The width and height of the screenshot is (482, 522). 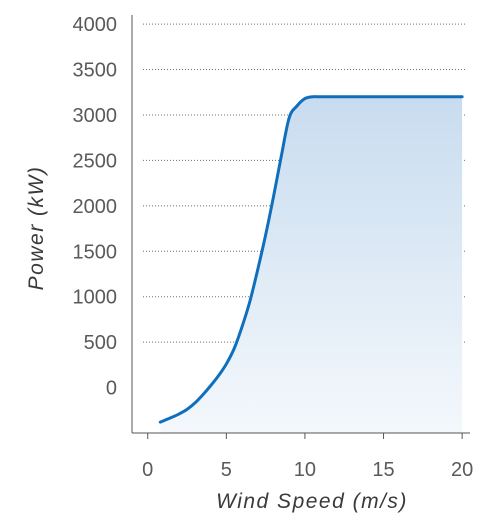 I want to click on x-tick-label-10: 10, so click(x=305, y=470).